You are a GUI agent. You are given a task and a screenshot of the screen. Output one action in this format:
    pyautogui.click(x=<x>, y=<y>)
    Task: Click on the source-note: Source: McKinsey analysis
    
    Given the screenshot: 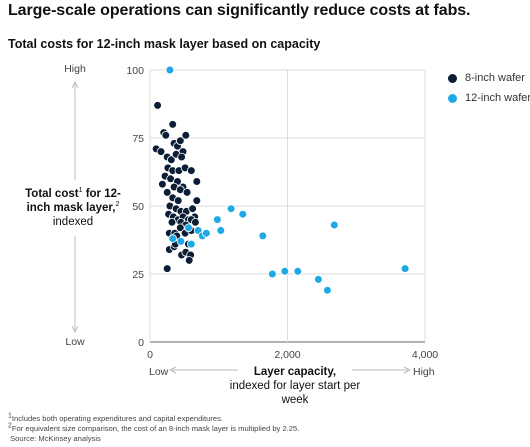 What is the action you would take?
    pyautogui.click(x=54, y=438)
    